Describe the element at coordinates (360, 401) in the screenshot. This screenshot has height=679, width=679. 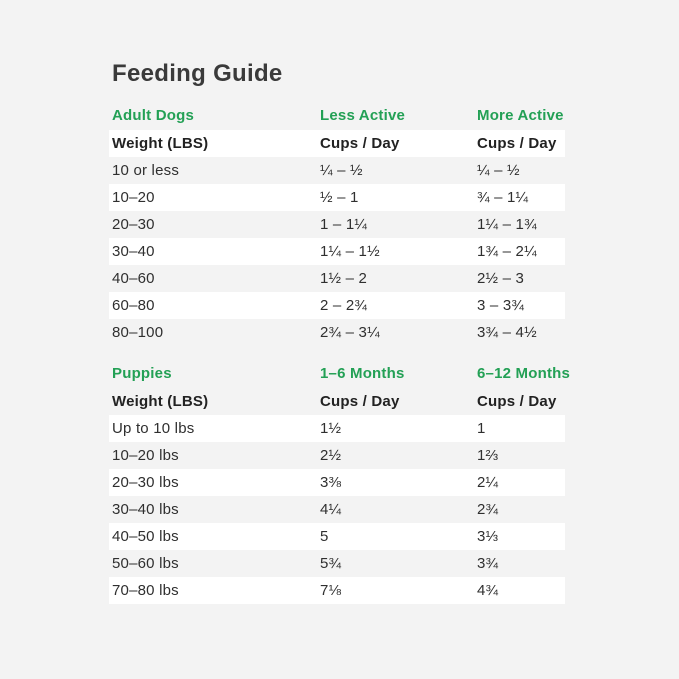
I see `table-cell-months-1-6: Cups / Day` at that location.